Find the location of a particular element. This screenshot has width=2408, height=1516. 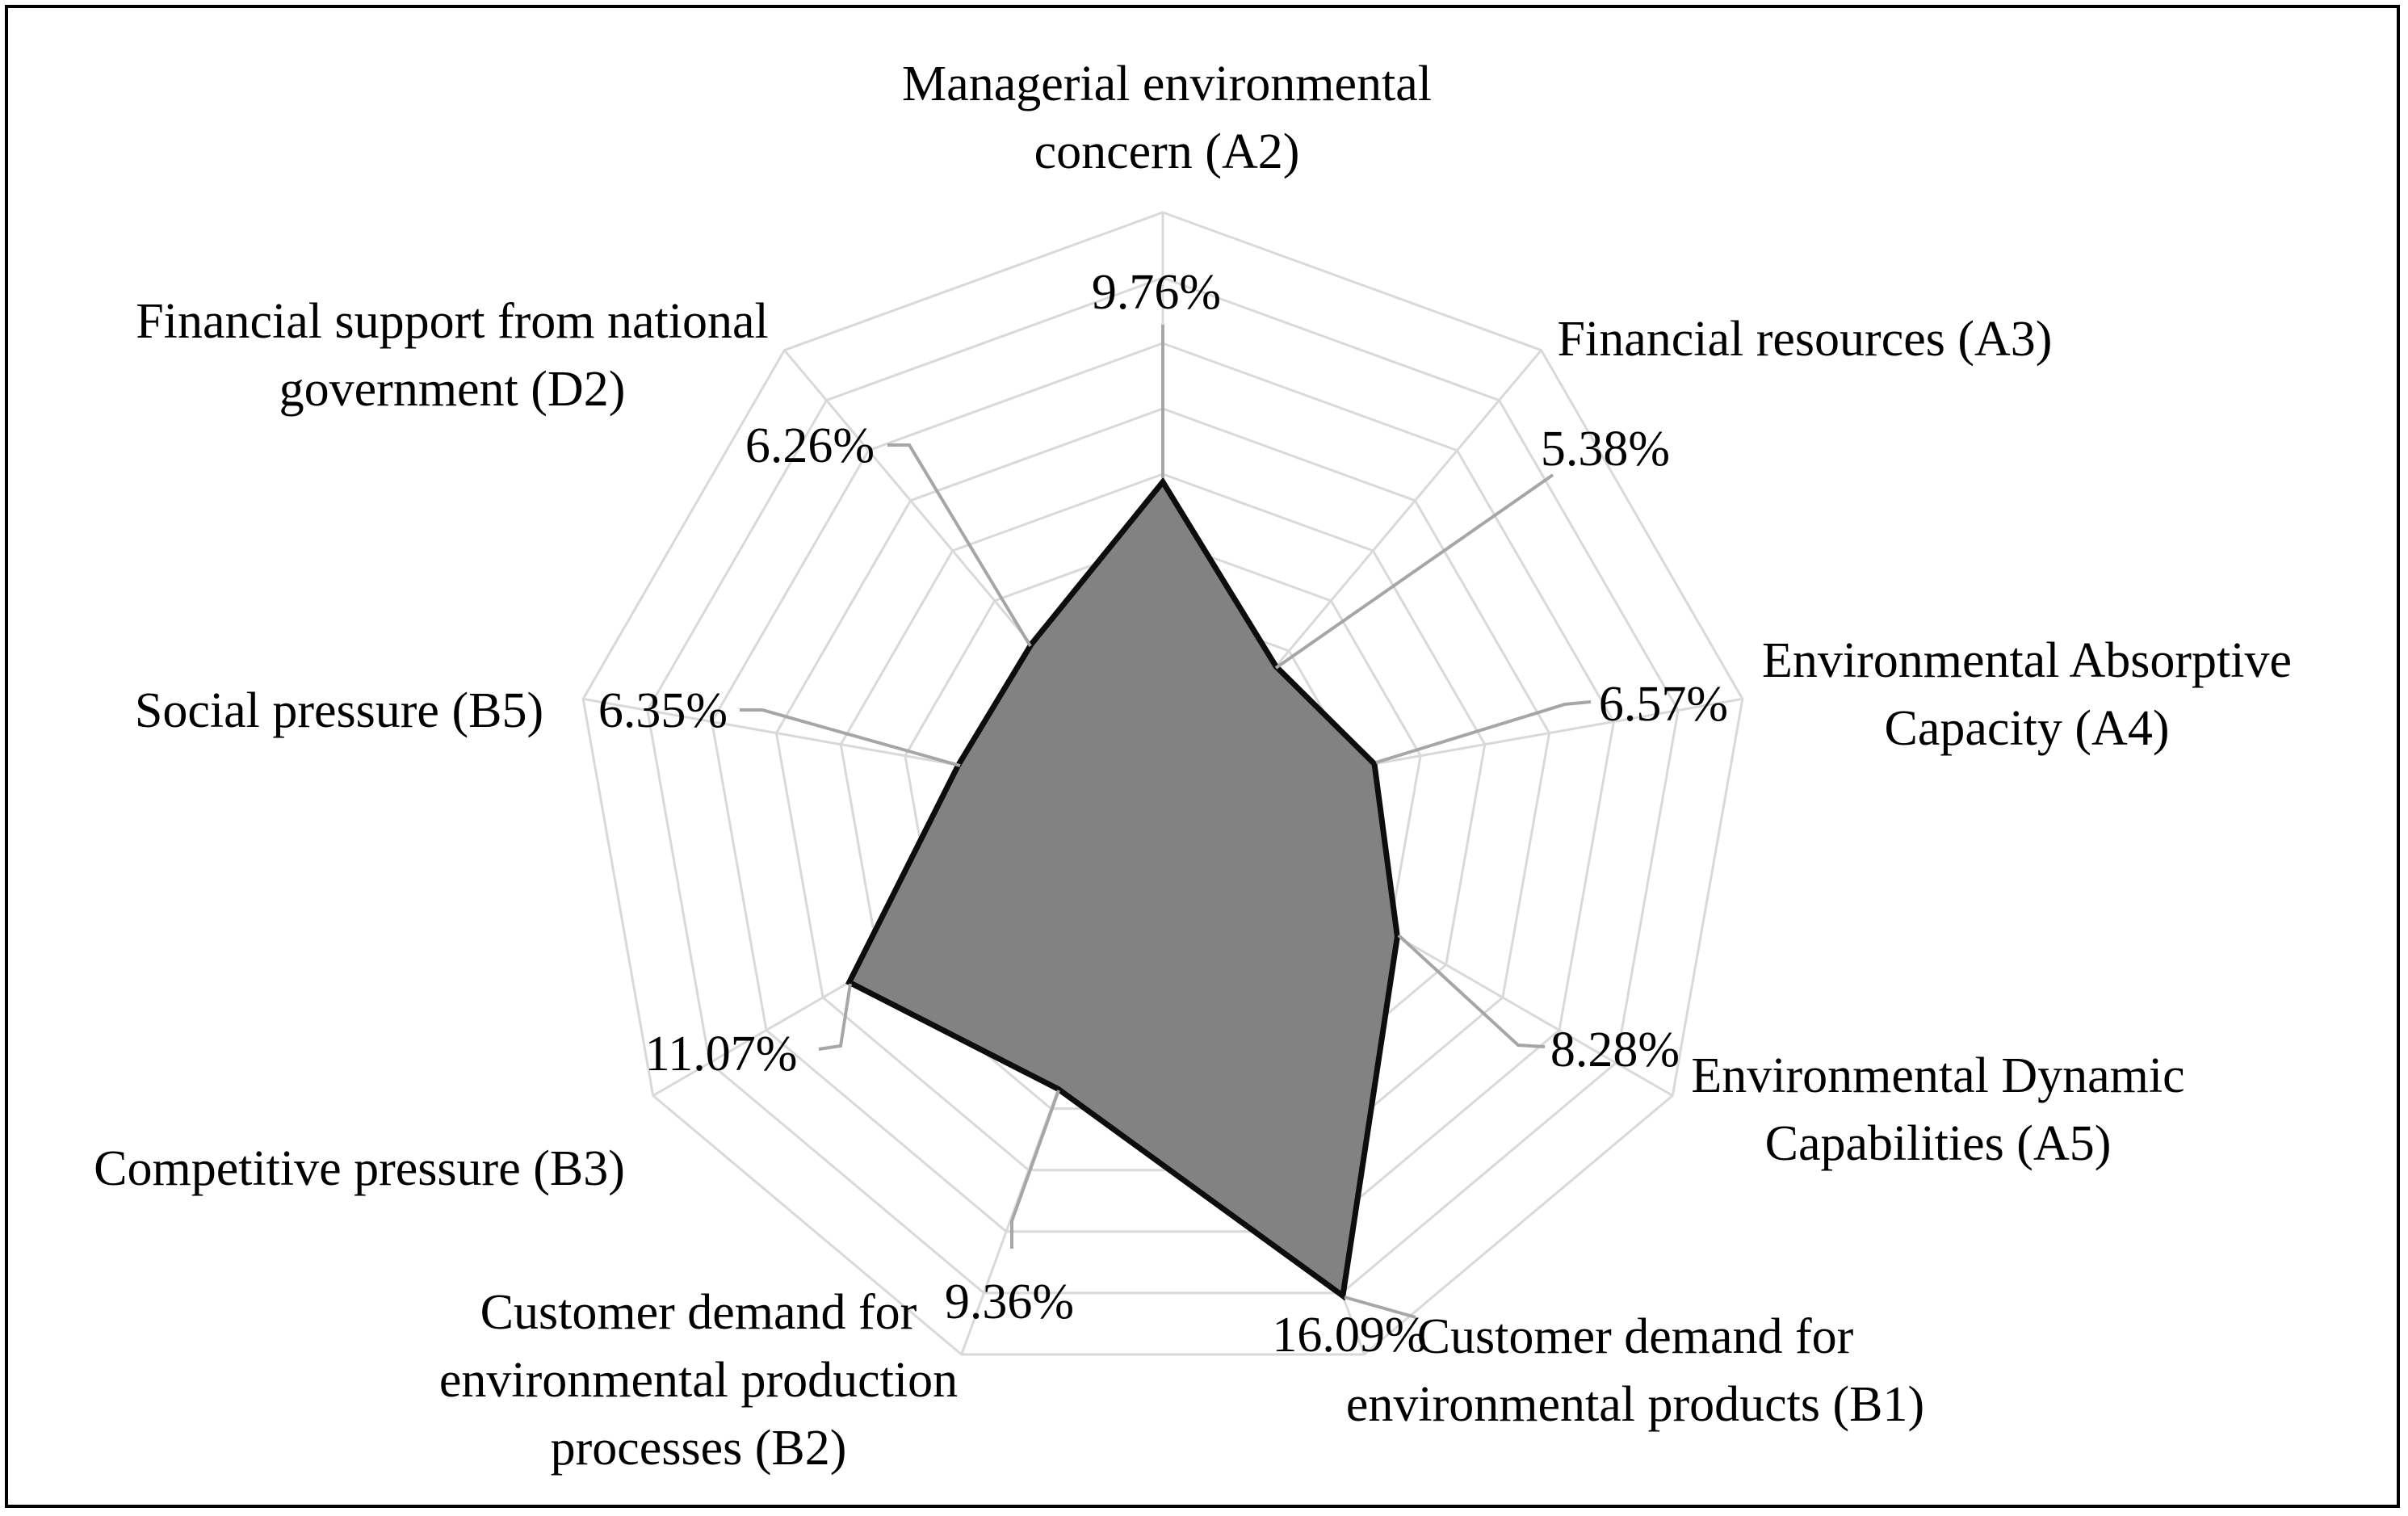

category-label: environmental products (B1) is located at coordinates (1635, 1405).